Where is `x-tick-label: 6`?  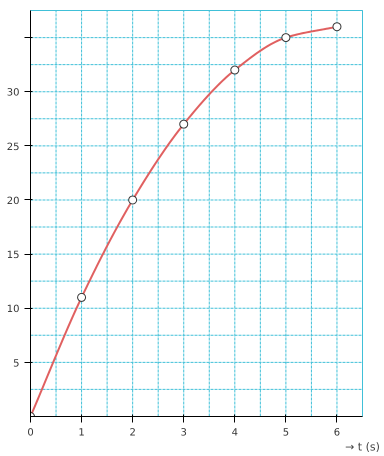
x-tick-label: 6 is located at coordinates (337, 433).